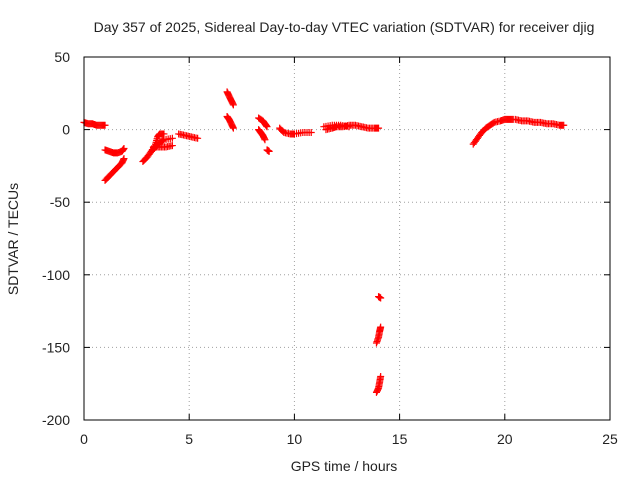 The image size is (640, 480). I want to click on y-tick-label: 0, so click(66, 130).